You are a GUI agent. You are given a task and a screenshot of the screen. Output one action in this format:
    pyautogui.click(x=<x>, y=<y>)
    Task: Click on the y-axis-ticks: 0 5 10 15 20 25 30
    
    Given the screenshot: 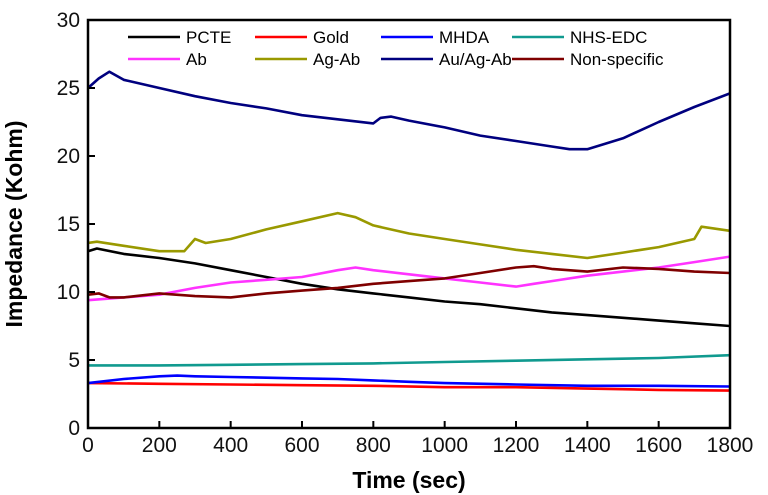 What is the action you would take?
    pyautogui.click(x=76, y=224)
    